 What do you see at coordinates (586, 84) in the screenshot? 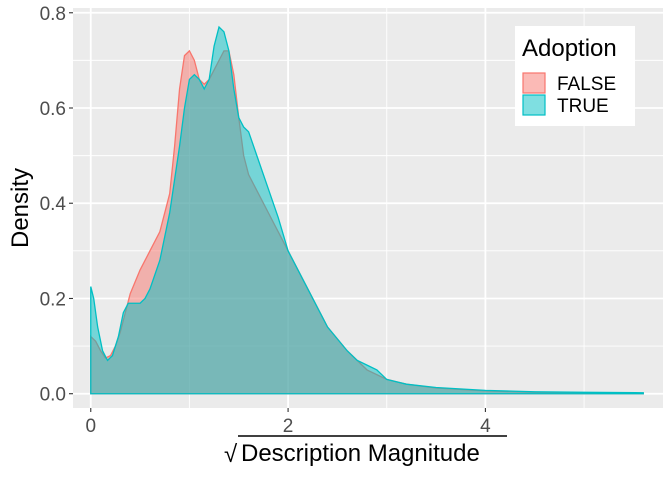
I see `legend-label-false: FALSE` at bounding box center [586, 84].